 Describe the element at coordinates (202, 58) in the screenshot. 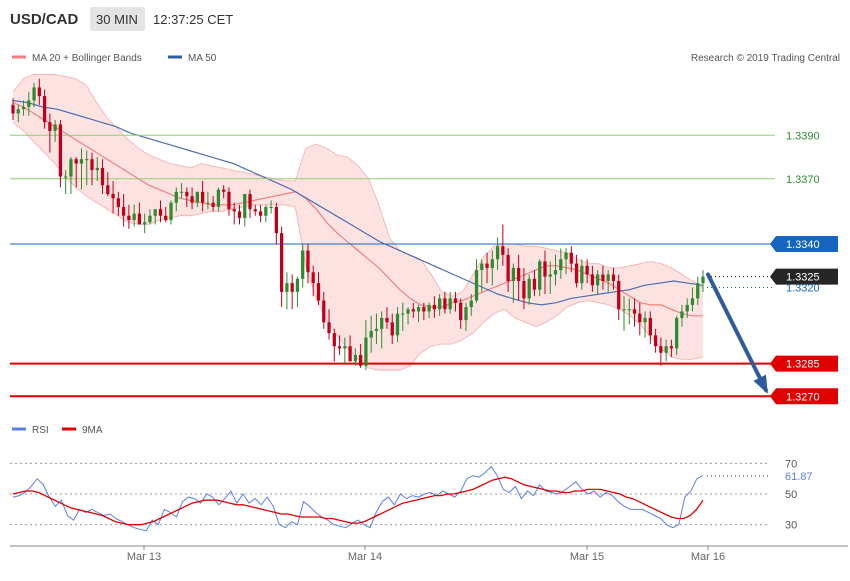

I see `legend-ma50-label: MA 50` at that location.